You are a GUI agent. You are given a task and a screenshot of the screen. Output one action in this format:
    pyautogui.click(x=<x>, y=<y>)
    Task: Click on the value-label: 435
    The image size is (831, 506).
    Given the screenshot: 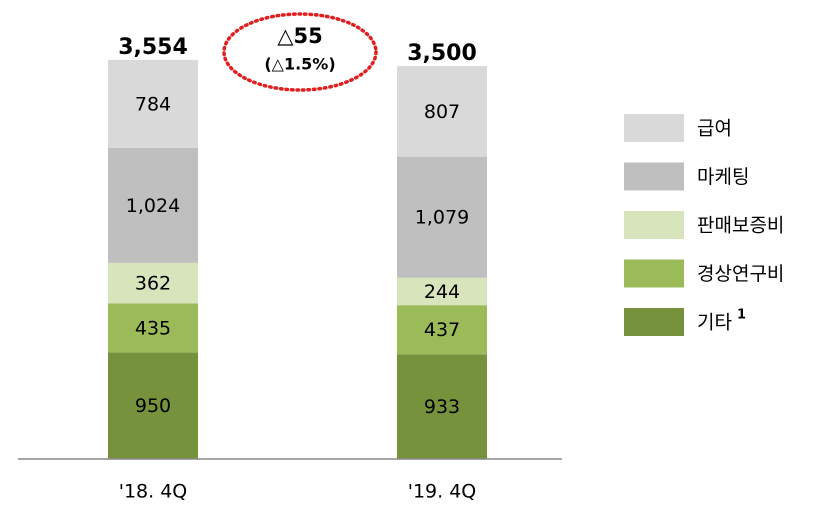 What is the action you would take?
    pyautogui.click(x=153, y=328)
    